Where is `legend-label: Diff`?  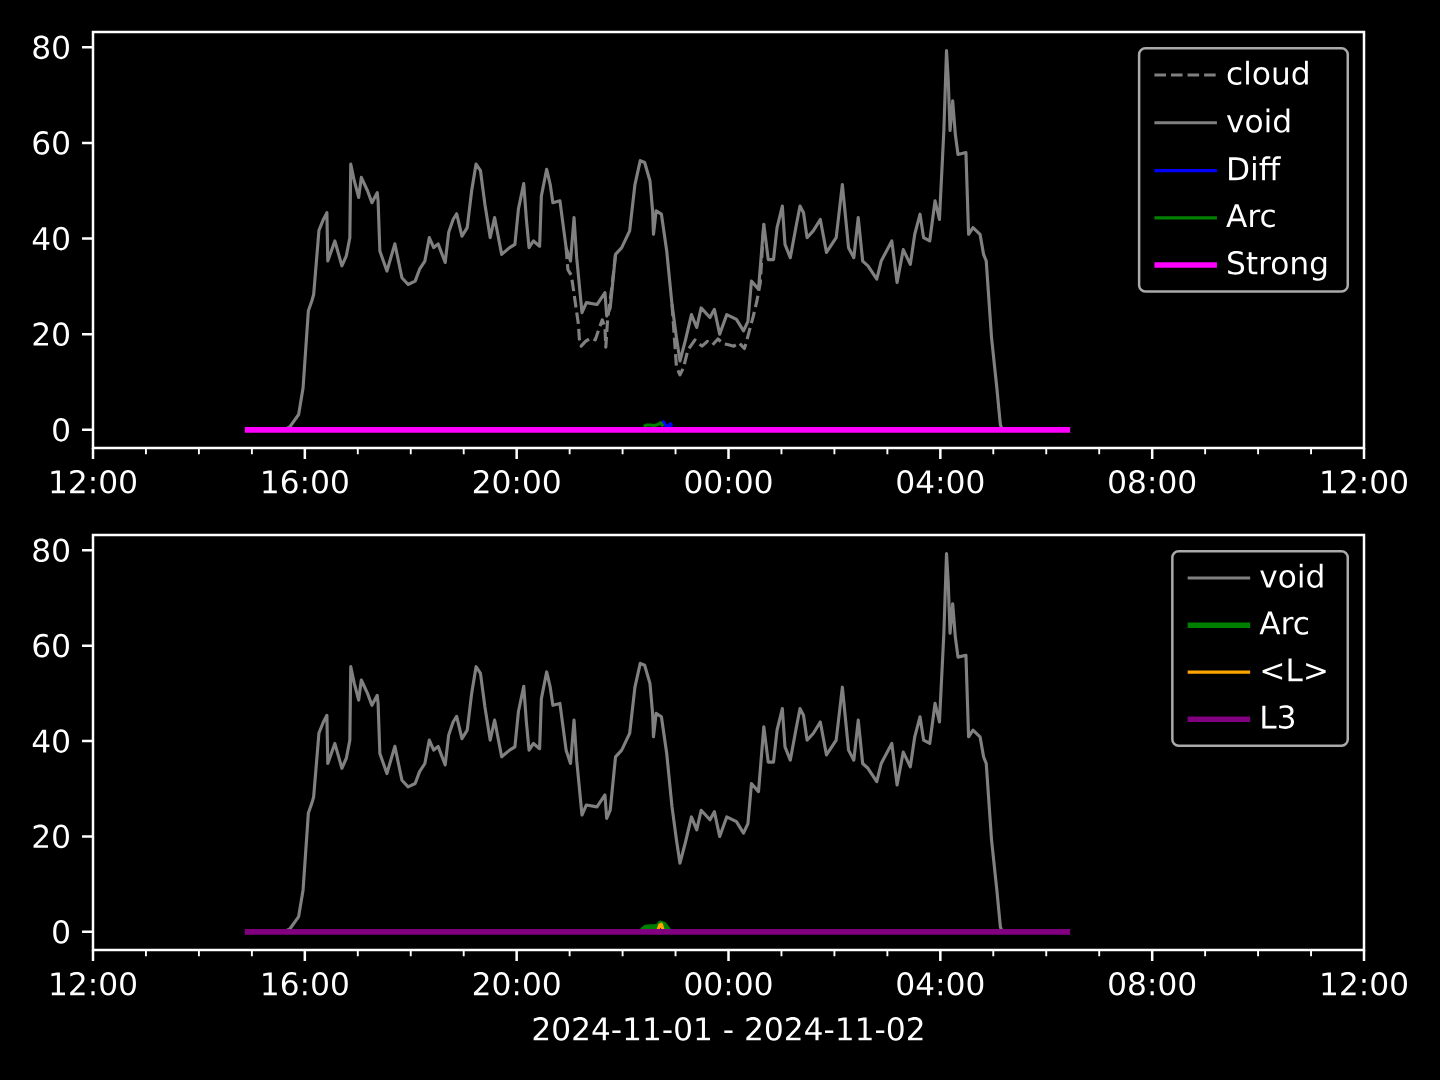 legend-label: Diff is located at coordinates (1255, 168).